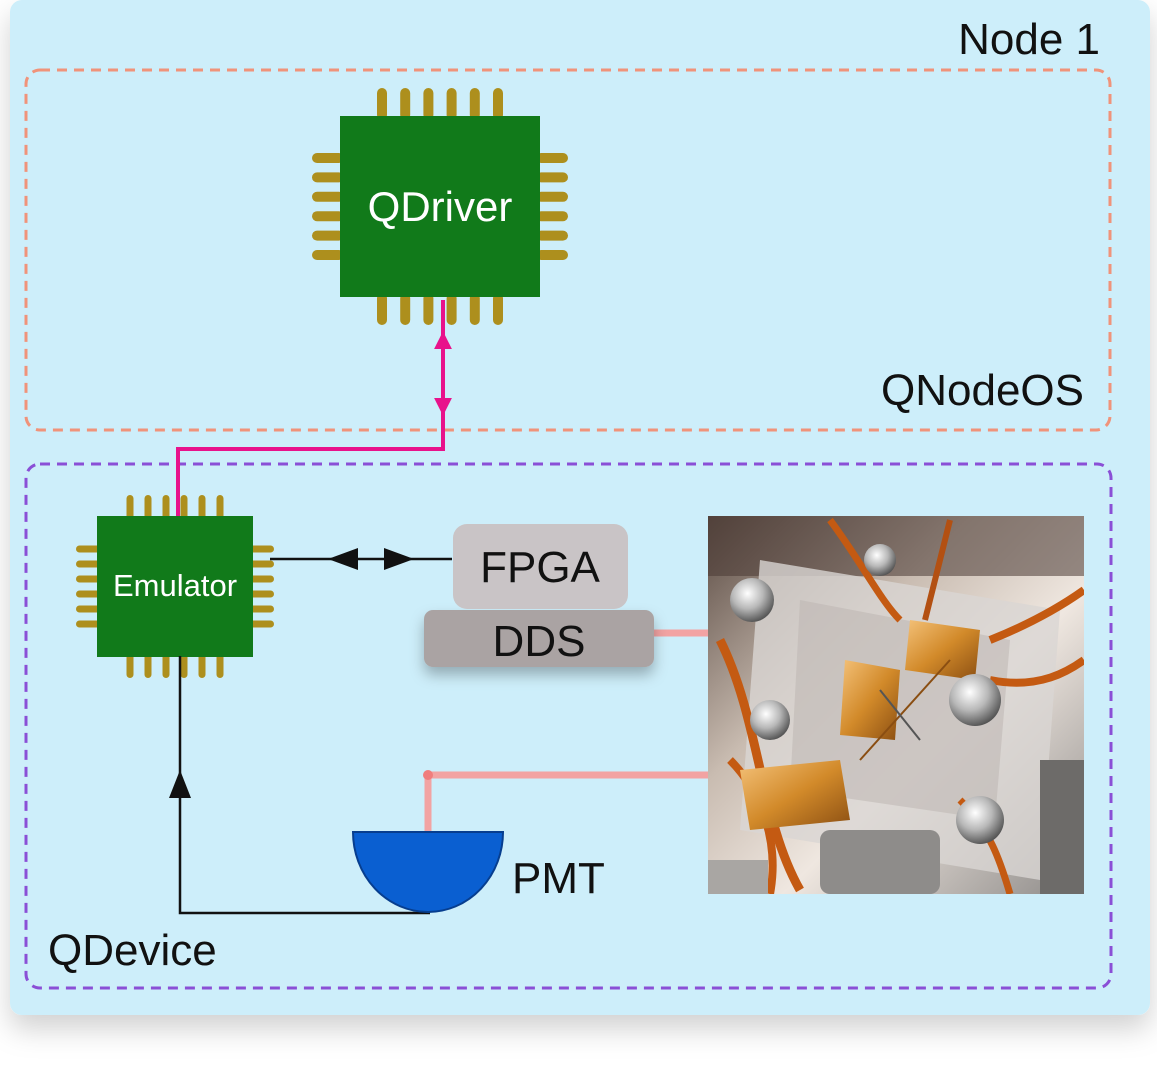 The image size is (1157, 1080). Describe the element at coordinates (558, 878) in the screenshot. I see `pmt-label: PMT` at that location.